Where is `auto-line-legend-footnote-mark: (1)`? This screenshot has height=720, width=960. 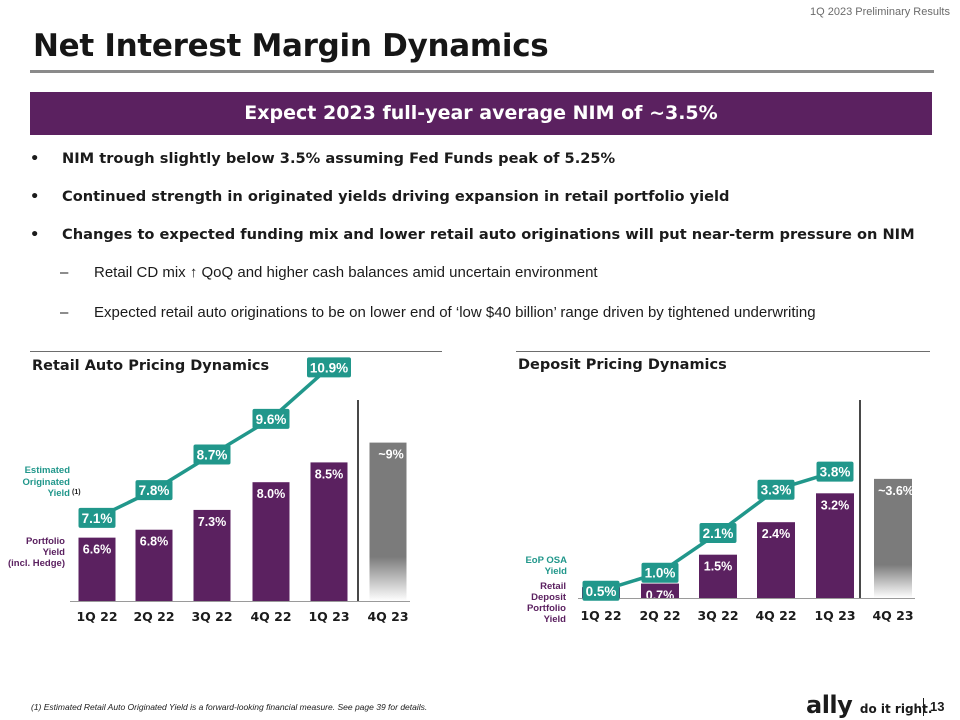
auto-line-legend-footnote-mark: (1) is located at coordinates (76, 492).